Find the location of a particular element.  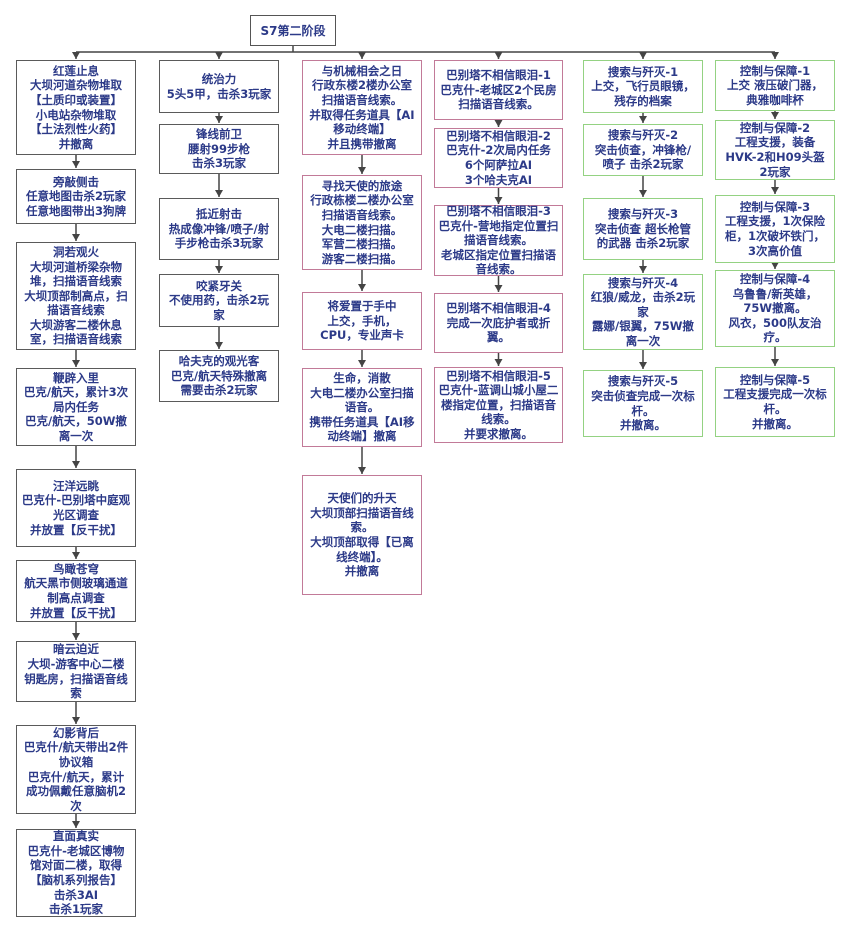

task-node: 搜索与歼灭-2 突击侦查，冲锋枪/喷子 击杀2玩家 is located at coordinates (643, 150).